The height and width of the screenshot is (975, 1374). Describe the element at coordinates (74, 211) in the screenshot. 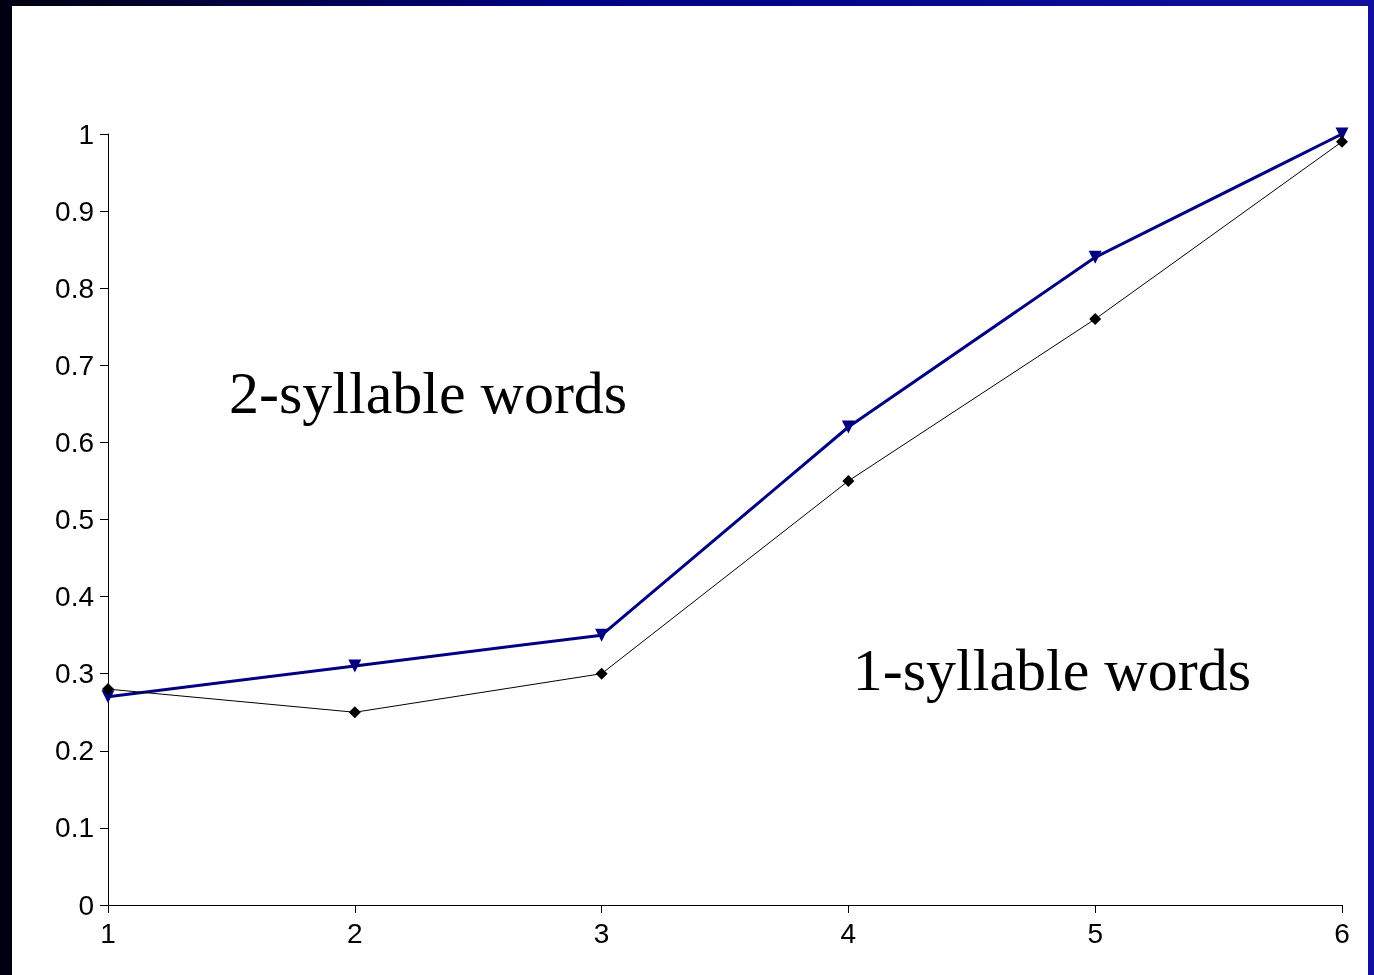

I see `y-tick-label: 0.9` at that location.